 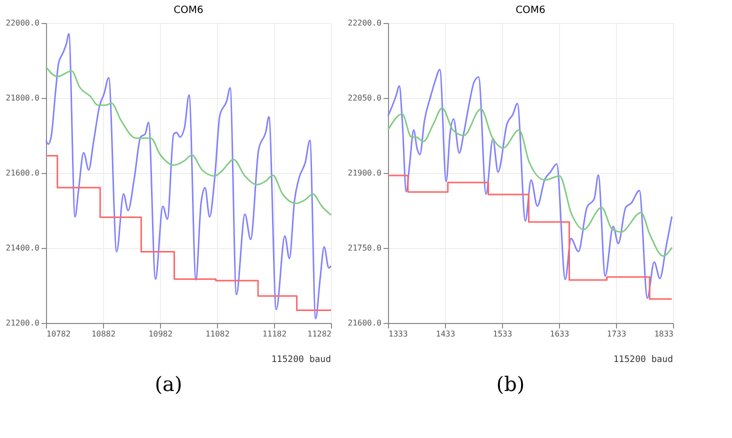 What do you see at coordinates (664, 334) in the screenshot?
I see `x-tick-label: 1833` at bounding box center [664, 334].